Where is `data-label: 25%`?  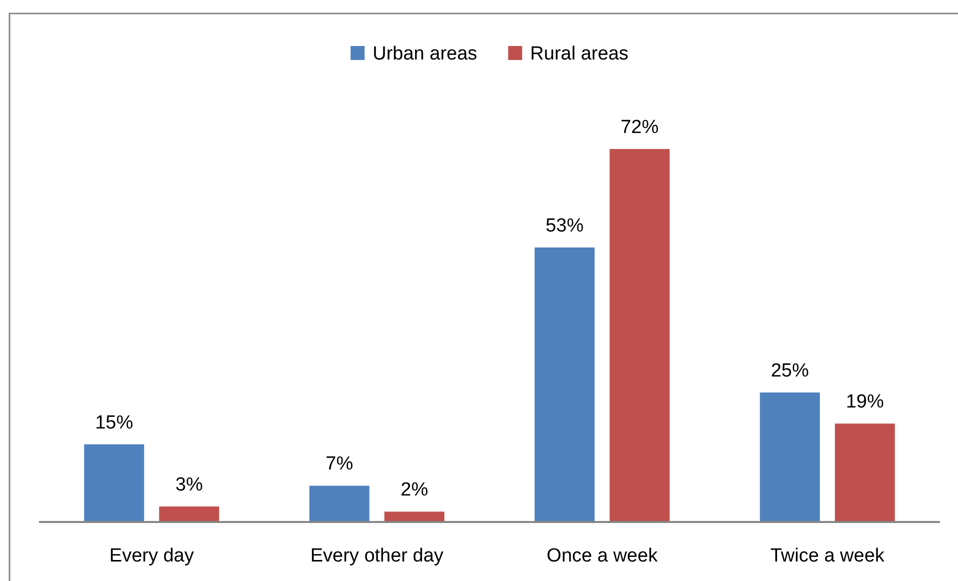
data-label: 25% is located at coordinates (789, 371).